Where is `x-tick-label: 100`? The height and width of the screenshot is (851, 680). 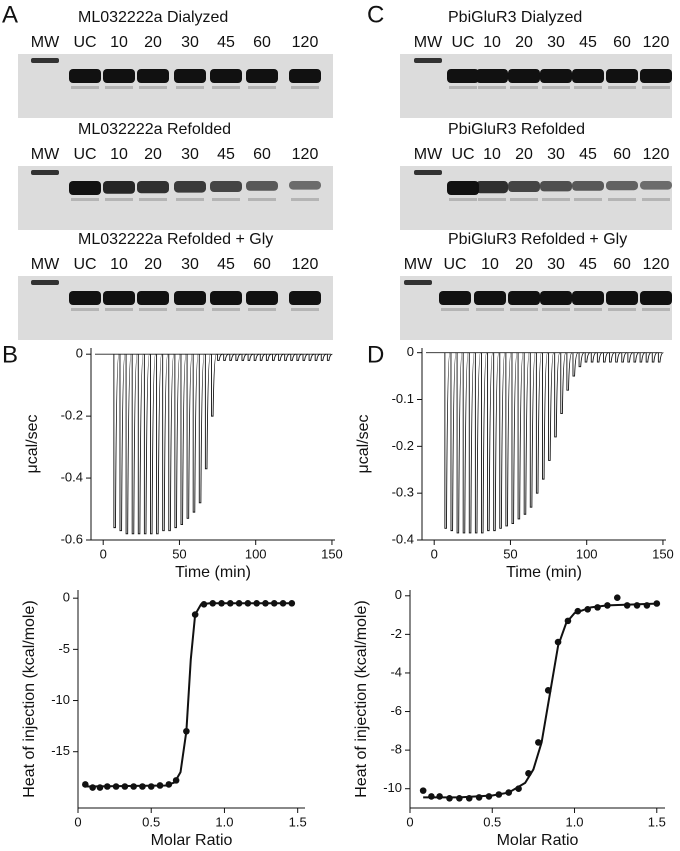 x-tick-label: 100 is located at coordinates (587, 553).